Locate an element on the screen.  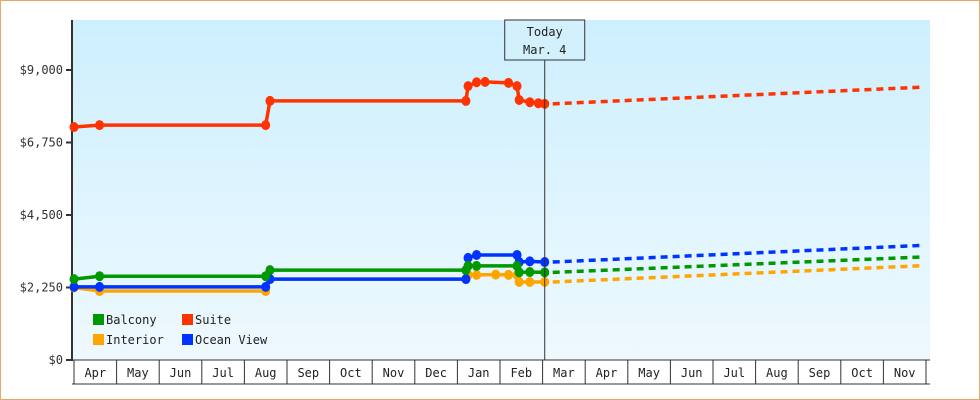
legend-item-interior: Interior is located at coordinates (128, 340).